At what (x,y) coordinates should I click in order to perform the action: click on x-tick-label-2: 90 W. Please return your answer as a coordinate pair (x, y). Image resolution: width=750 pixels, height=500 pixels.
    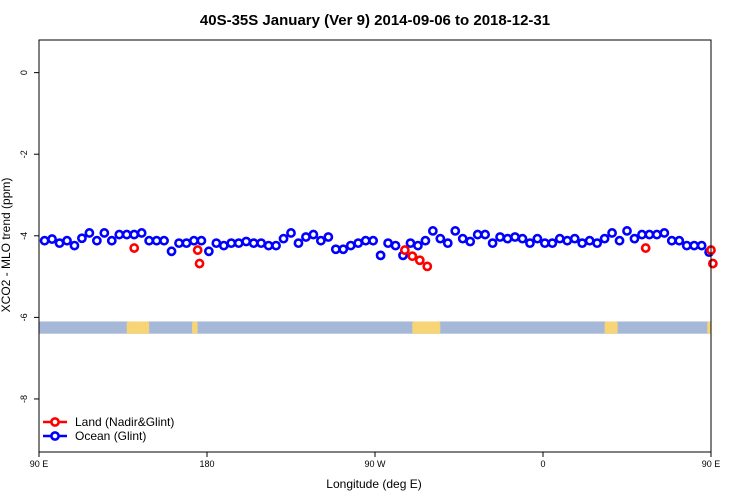
    Looking at the image, I should click on (375, 464).